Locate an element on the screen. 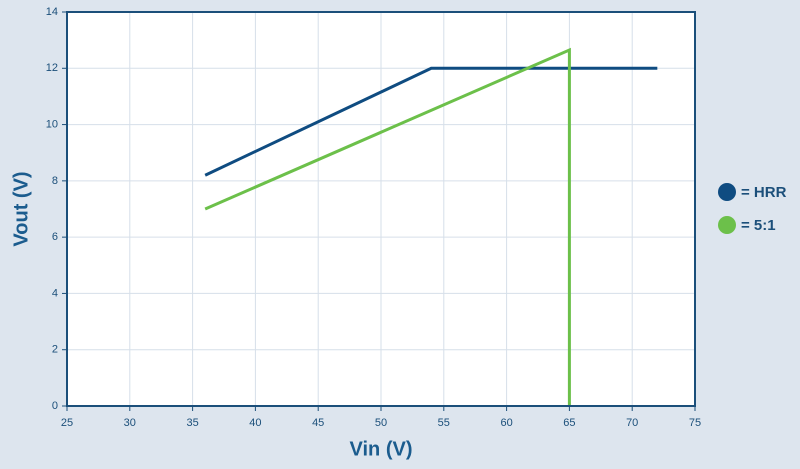  x-tick-label: 45 is located at coordinates (318, 423).